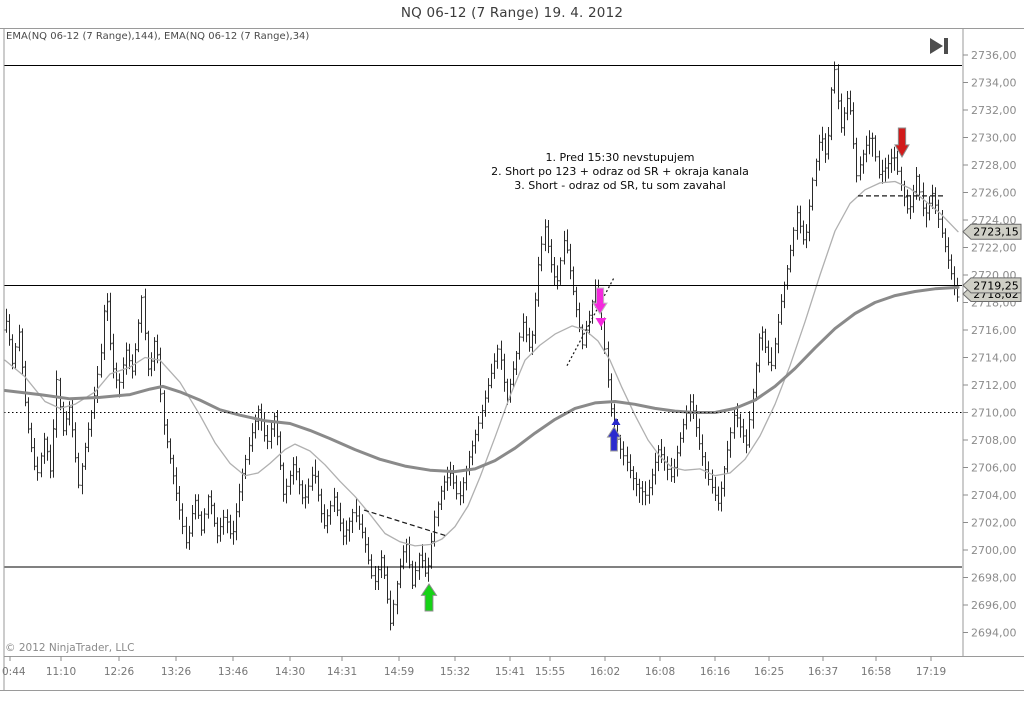 Image resolution: width=1024 pixels, height=709 pixels. I want to click on short-entry-arrow-red, so click(902, 143).